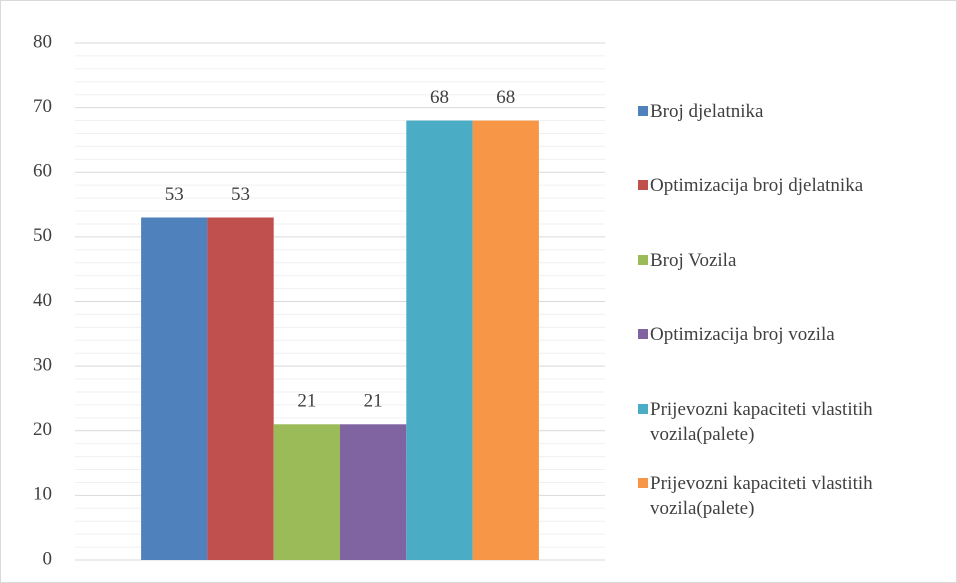  I want to click on y-tick-label: 0, so click(48, 558).